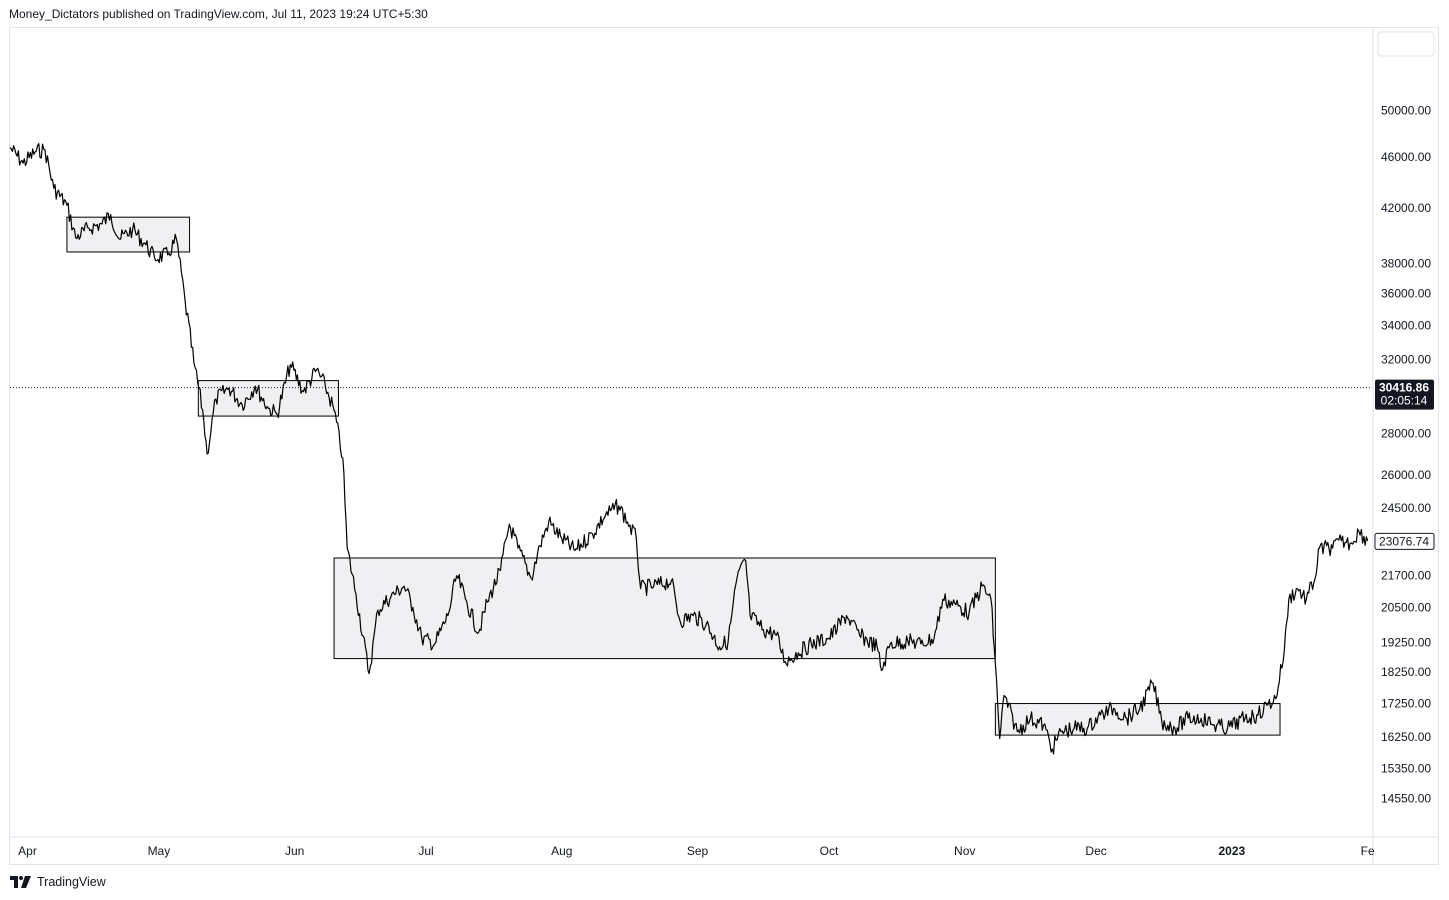 The height and width of the screenshot is (900, 1449). What do you see at coordinates (1406, 642) in the screenshot?
I see `y-tick-label: 19250.00` at bounding box center [1406, 642].